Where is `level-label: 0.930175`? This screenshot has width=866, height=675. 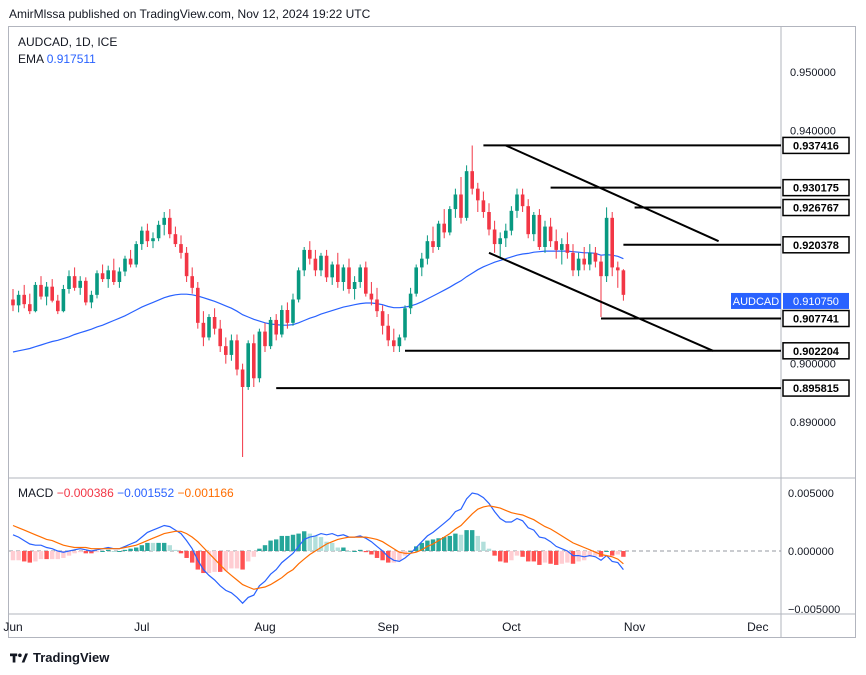 level-label: 0.930175 is located at coordinates (816, 189).